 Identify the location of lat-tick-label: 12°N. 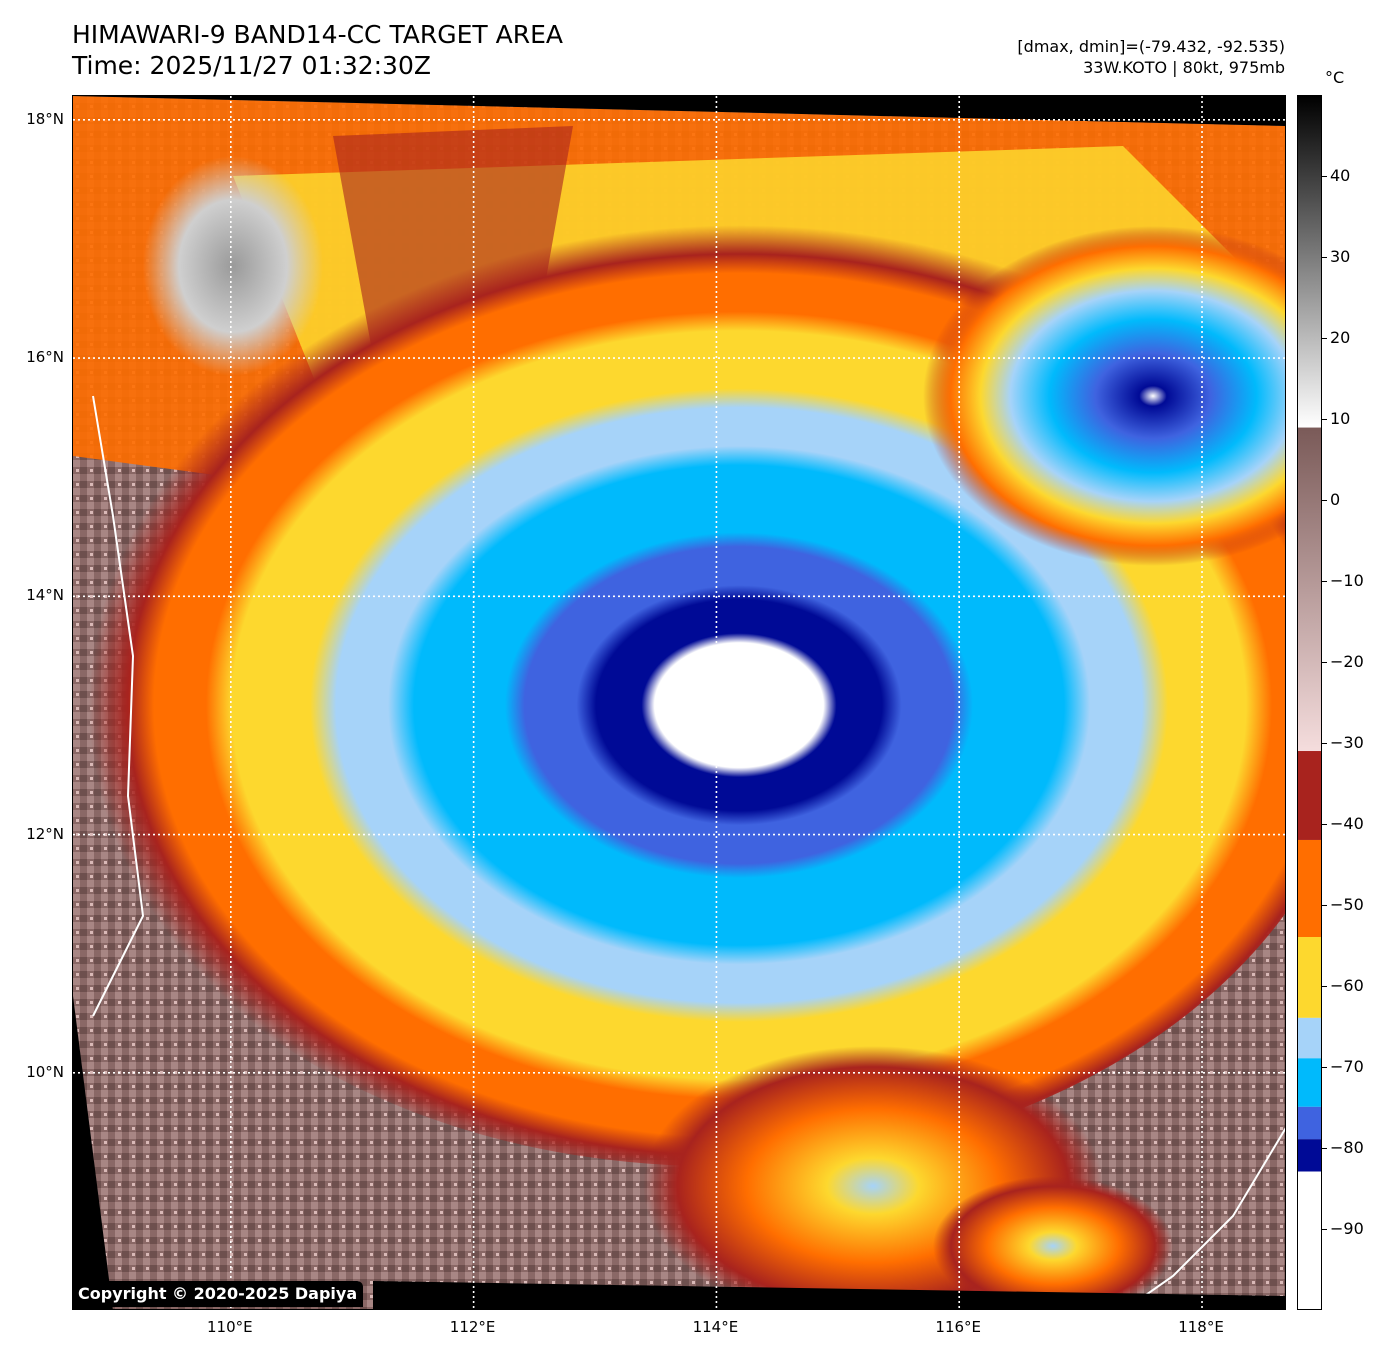
(45, 833).